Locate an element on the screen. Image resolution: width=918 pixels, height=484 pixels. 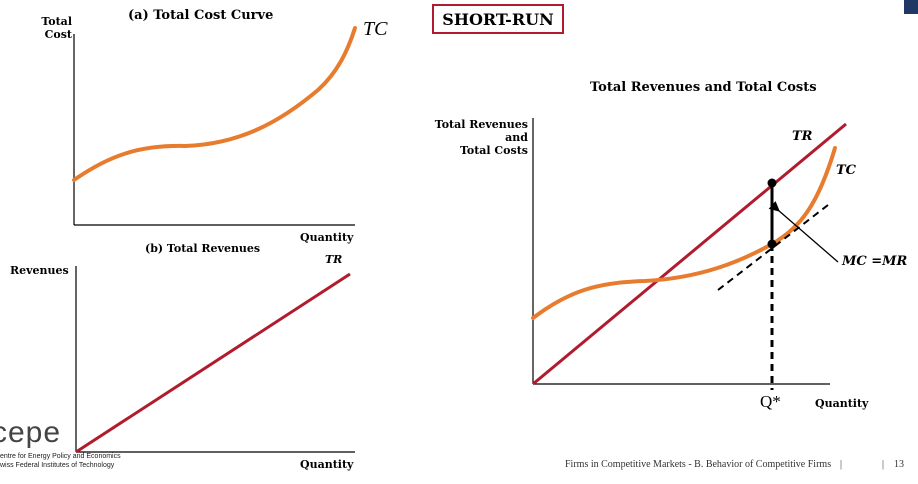
panel-c-ylabel-line1: Total Revenues is located at coordinates (481, 124).